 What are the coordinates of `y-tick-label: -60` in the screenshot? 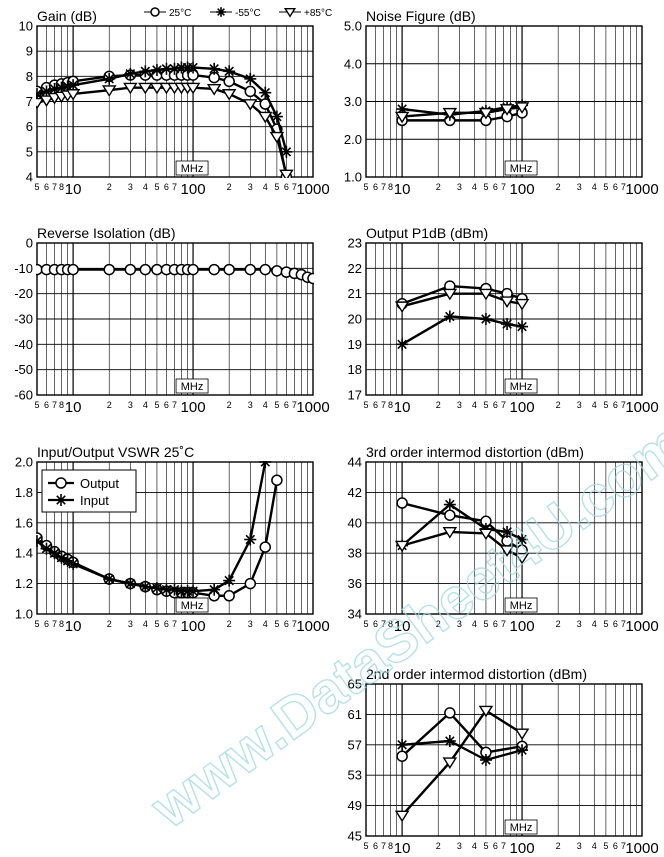 It's located at (23, 395).